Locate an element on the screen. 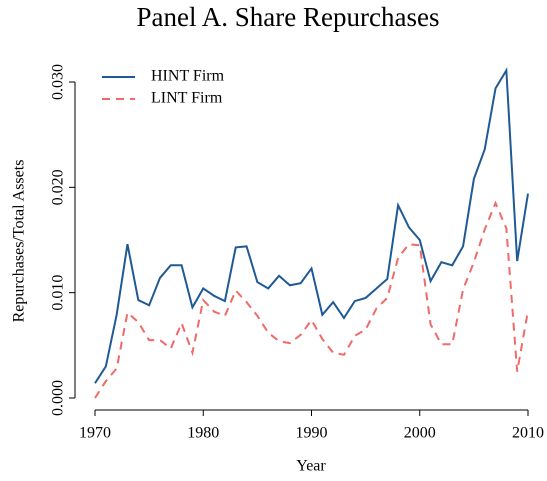  y-tick-label: 0.000 is located at coordinates (58, 398).